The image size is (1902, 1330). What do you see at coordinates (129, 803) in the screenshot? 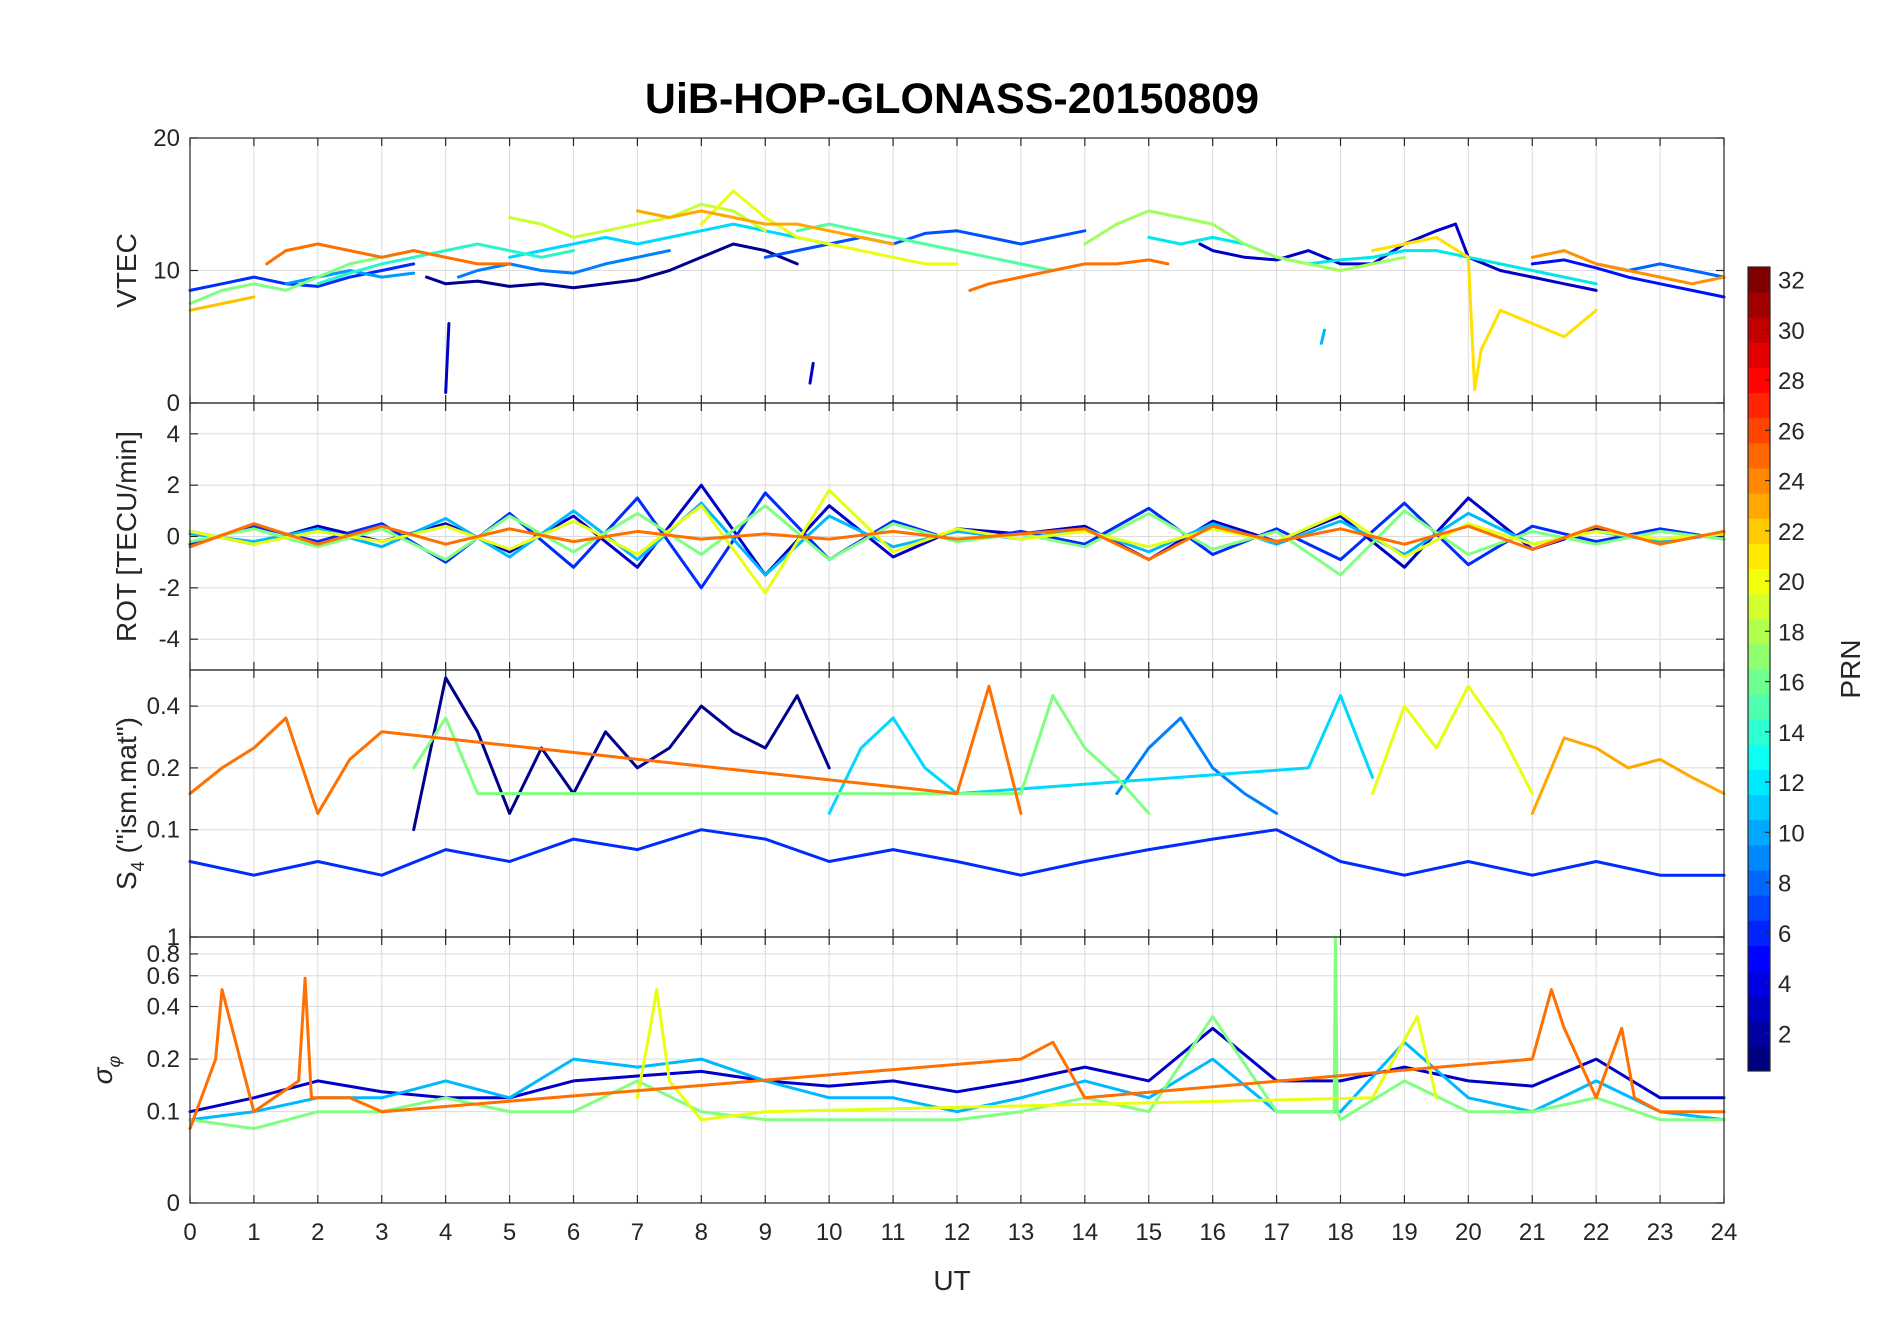
I see `y-axis-label: S4 ("ism.mat")` at bounding box center [129, 803].